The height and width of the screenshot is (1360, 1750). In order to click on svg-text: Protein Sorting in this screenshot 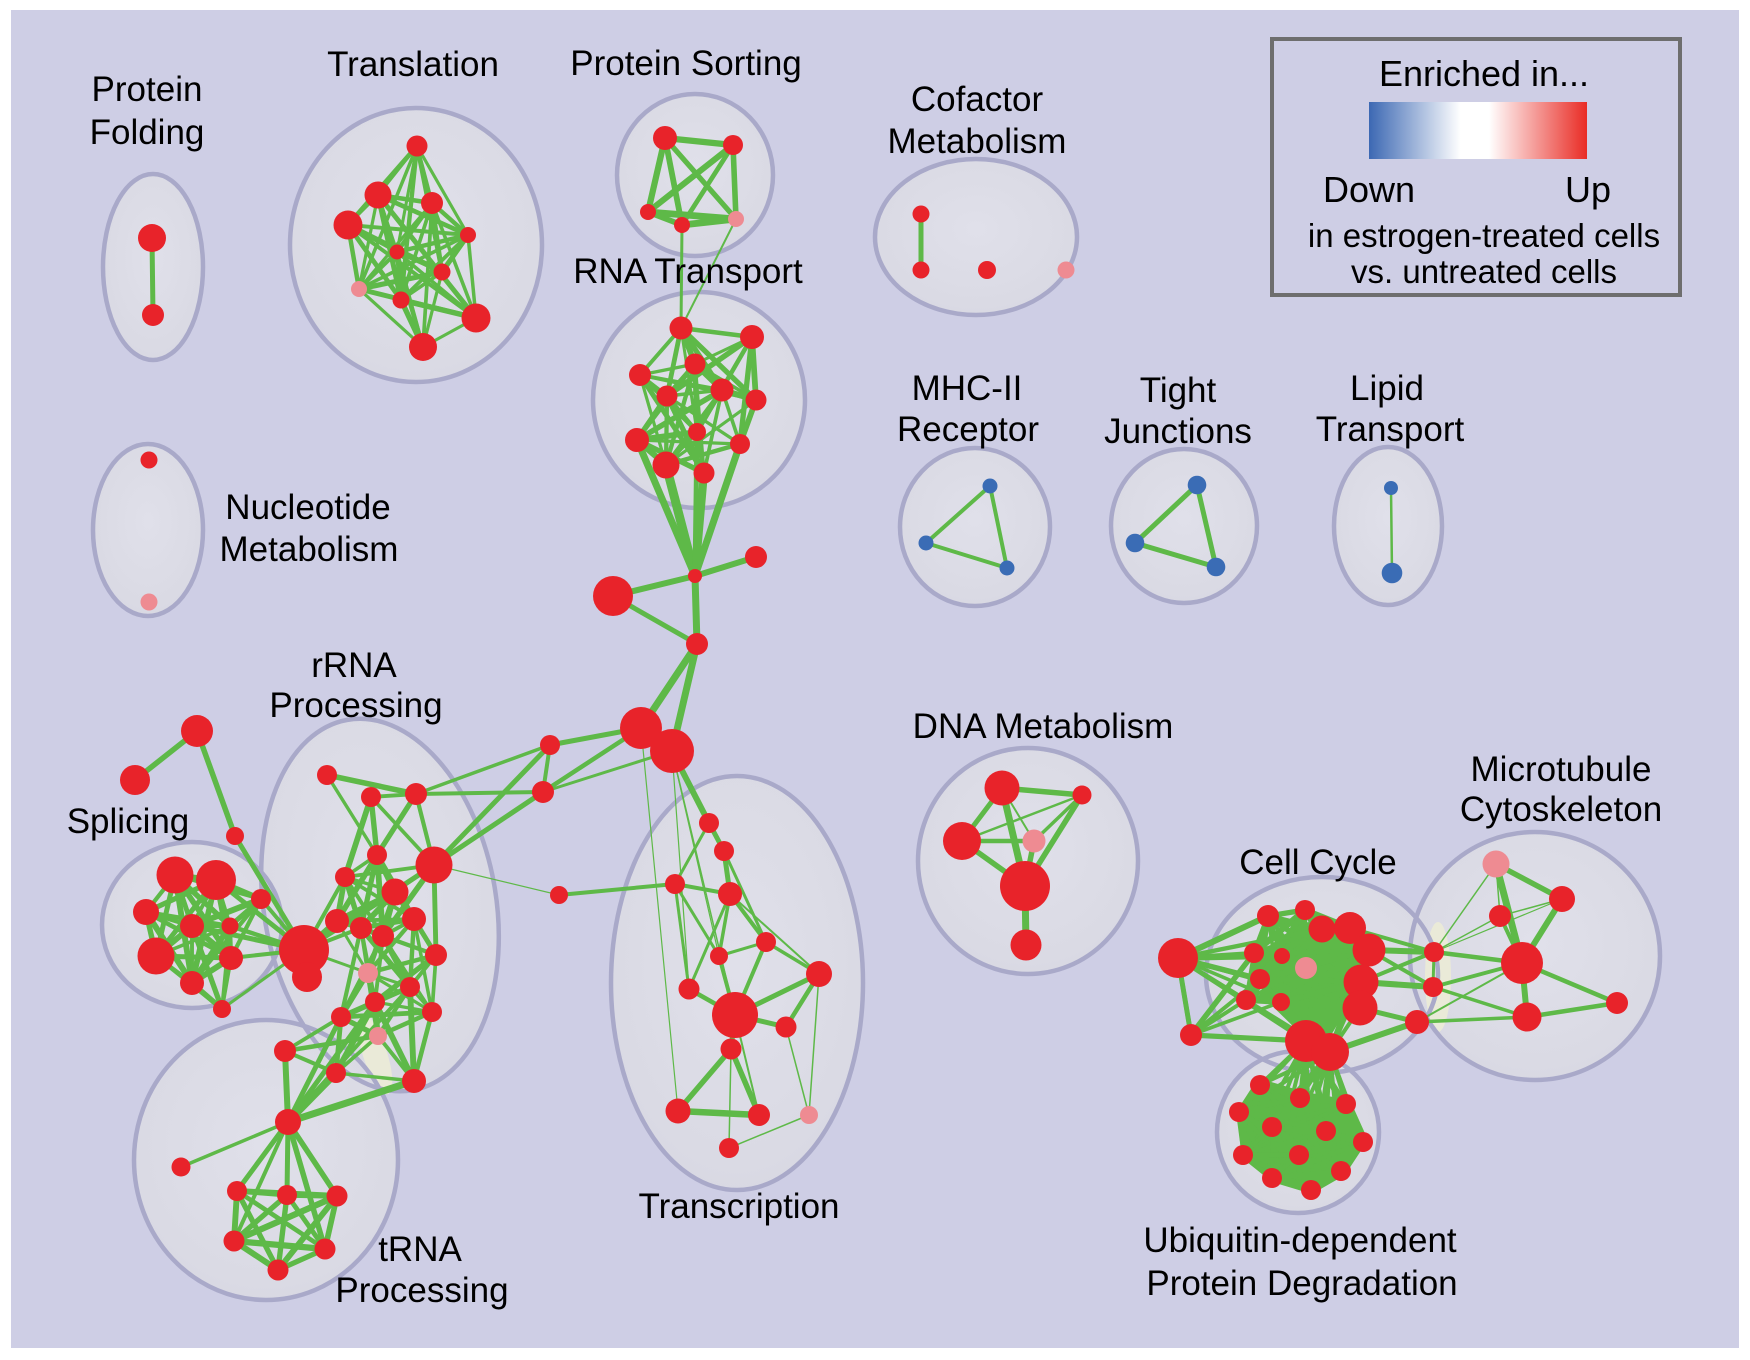, I will do `click(686, 63)`.